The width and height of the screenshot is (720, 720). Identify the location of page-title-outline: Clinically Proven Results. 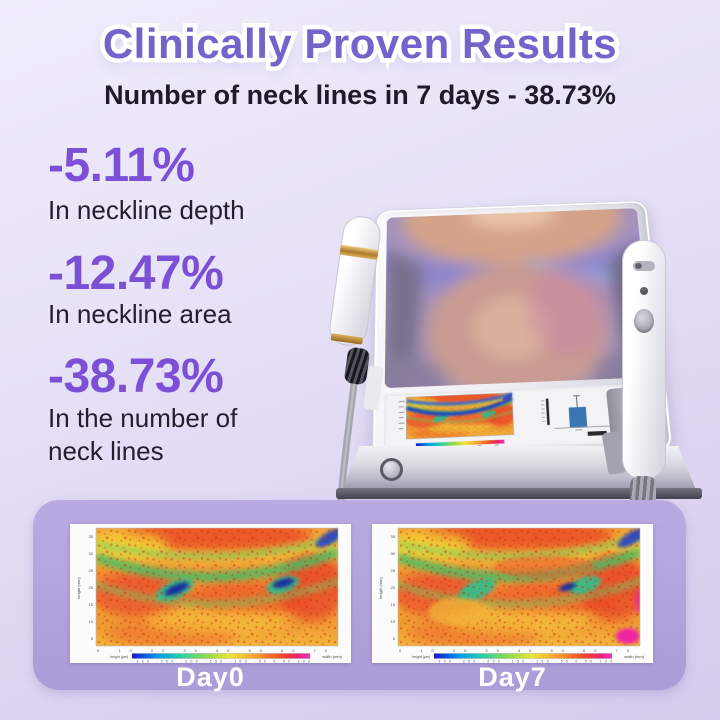
(359, 44).